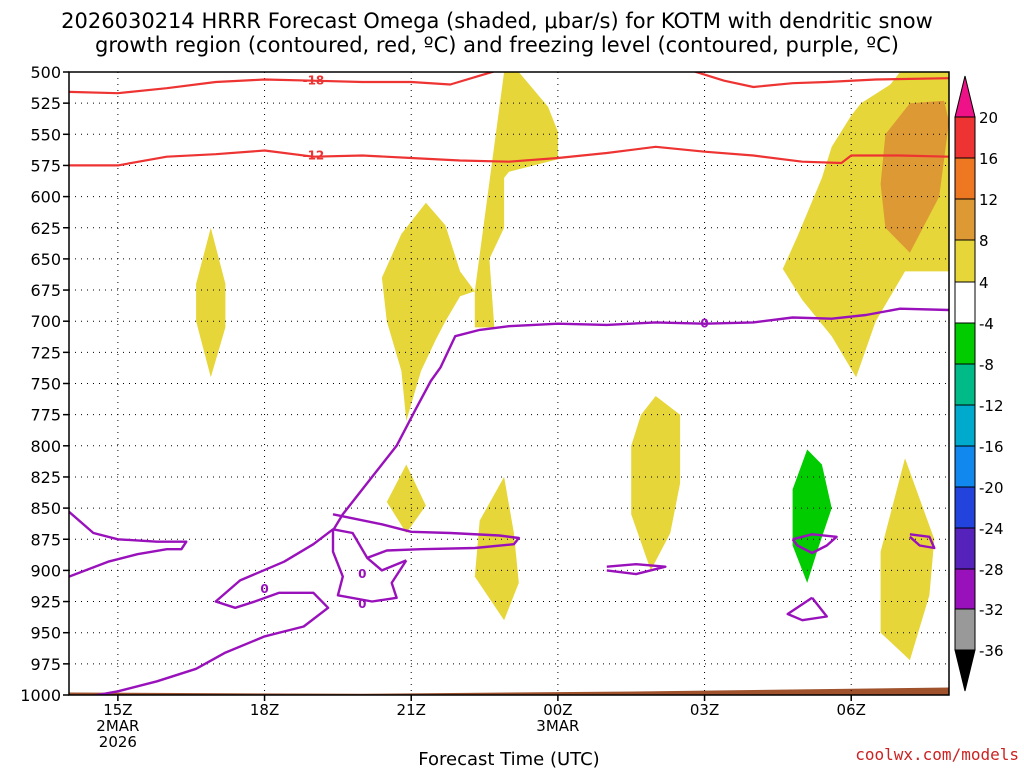 This screenshot has height=768, width=1024. I want to click on colorbar-label: -20, so click(991, 488).